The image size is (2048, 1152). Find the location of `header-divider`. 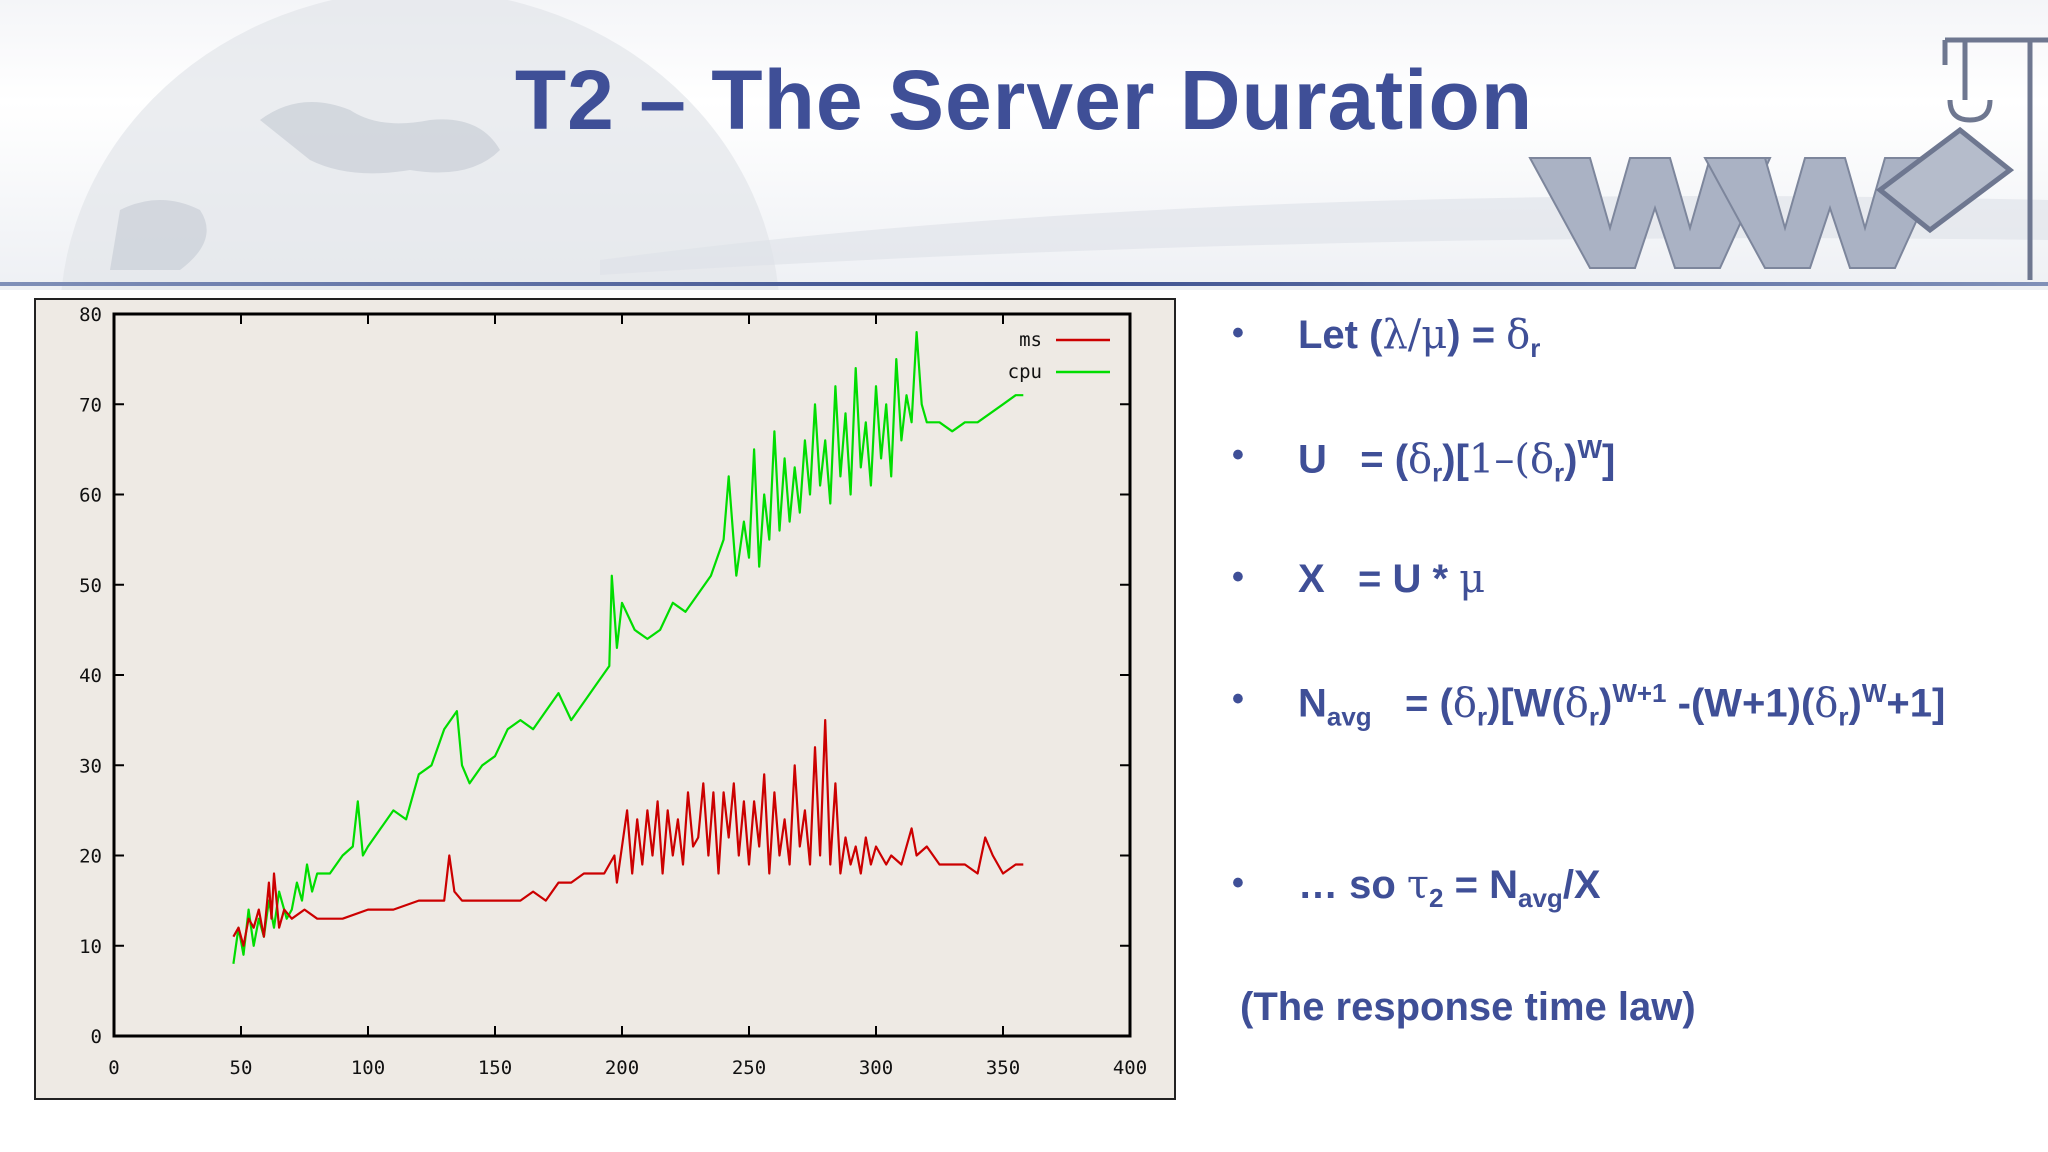

header-divider is located at coordinates (1024, 284).